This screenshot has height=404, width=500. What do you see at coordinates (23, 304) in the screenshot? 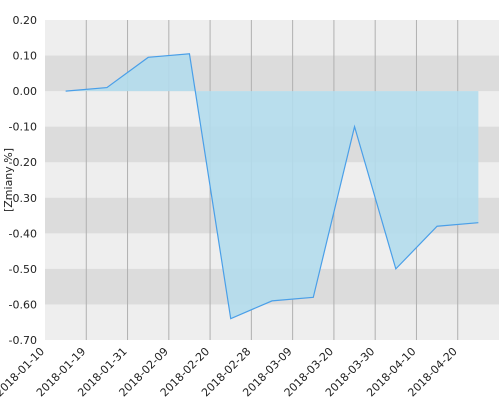
I see `y-tick-label: -0.60` at bounding box center [23, 304].